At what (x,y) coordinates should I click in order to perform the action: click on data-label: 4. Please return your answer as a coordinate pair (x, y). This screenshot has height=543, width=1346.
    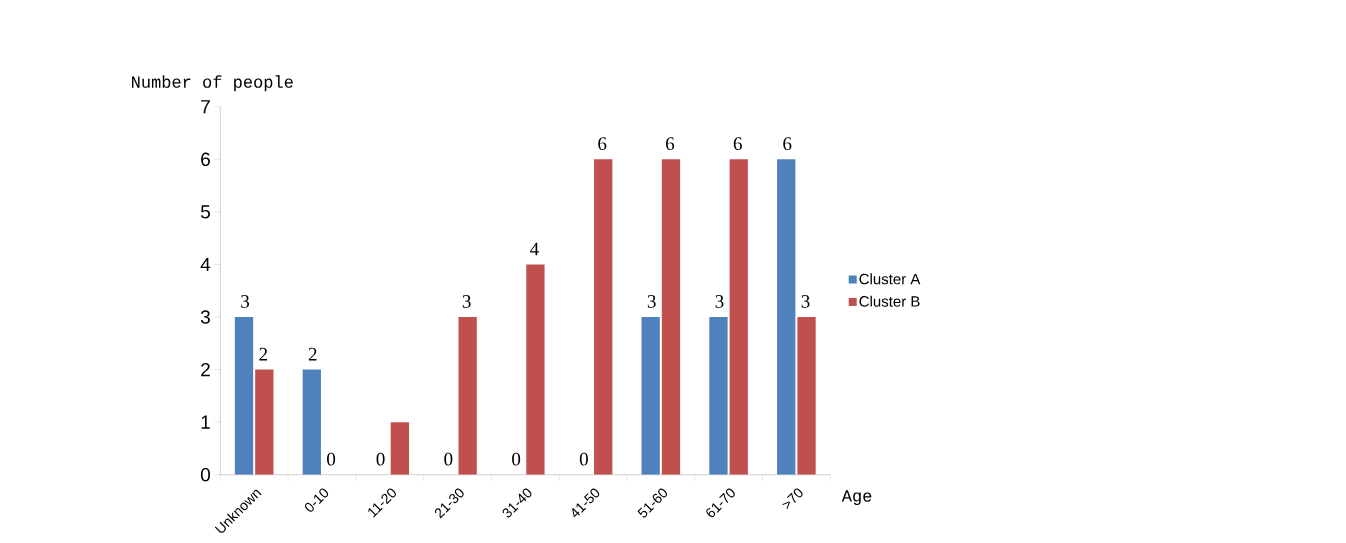
    Looking at the image, I should click on (534, 249).